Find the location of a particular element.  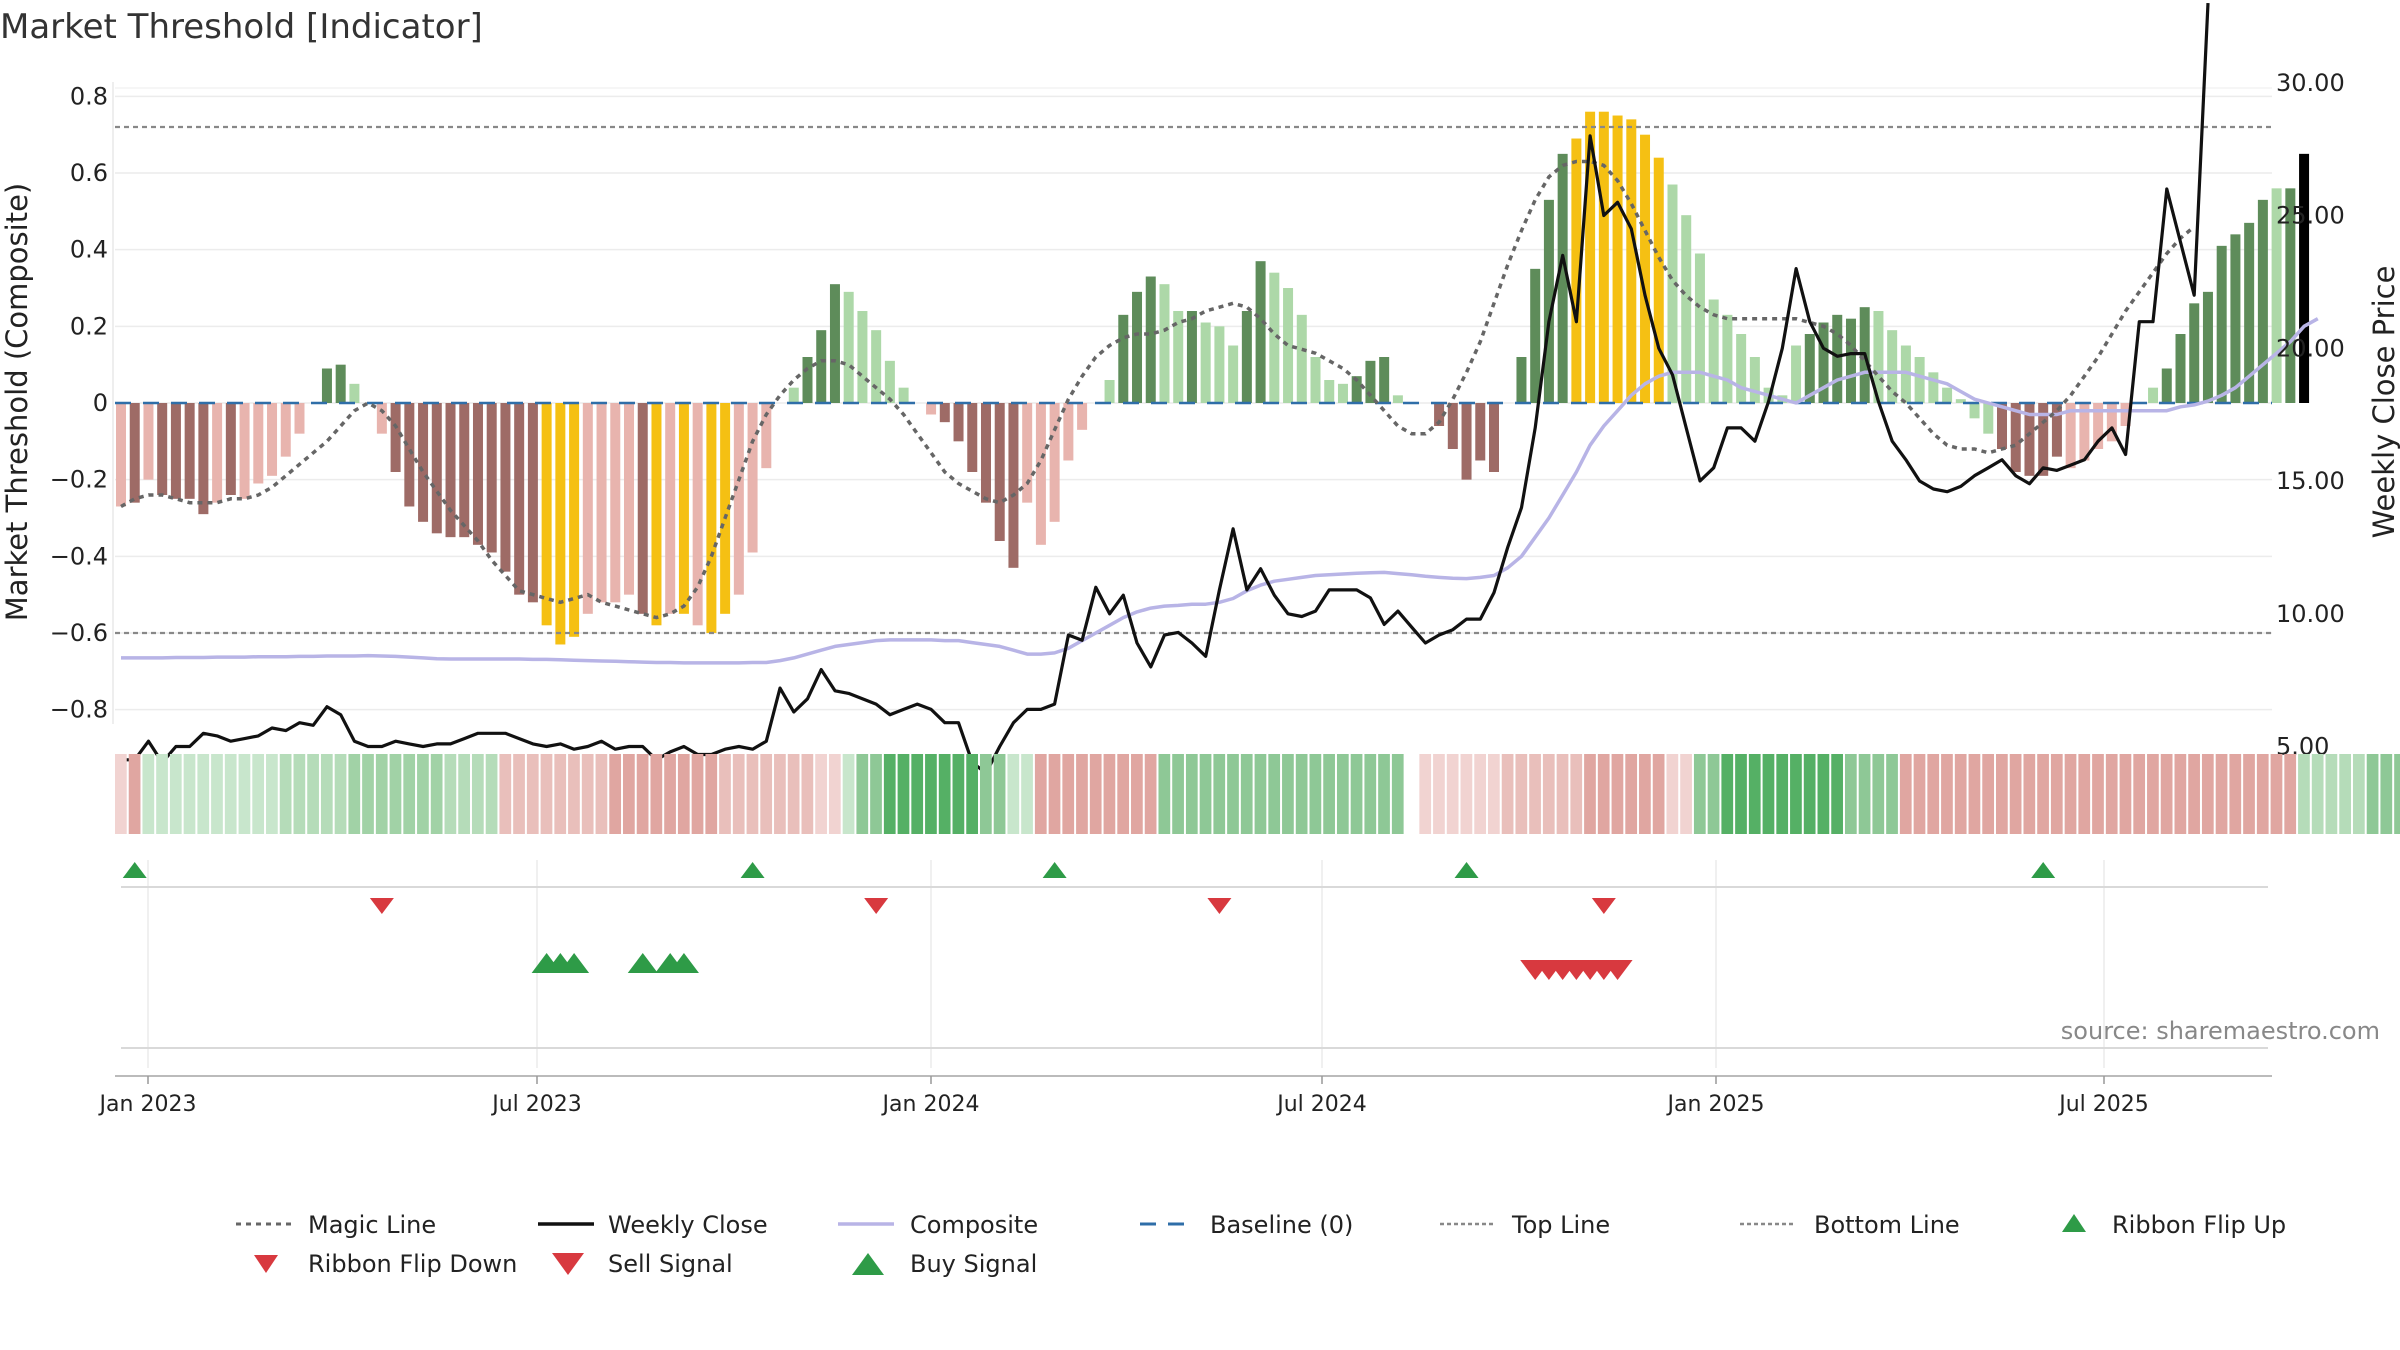

legend-label-baseline: Baseline (0) is located at coordinates (1281, 1225).